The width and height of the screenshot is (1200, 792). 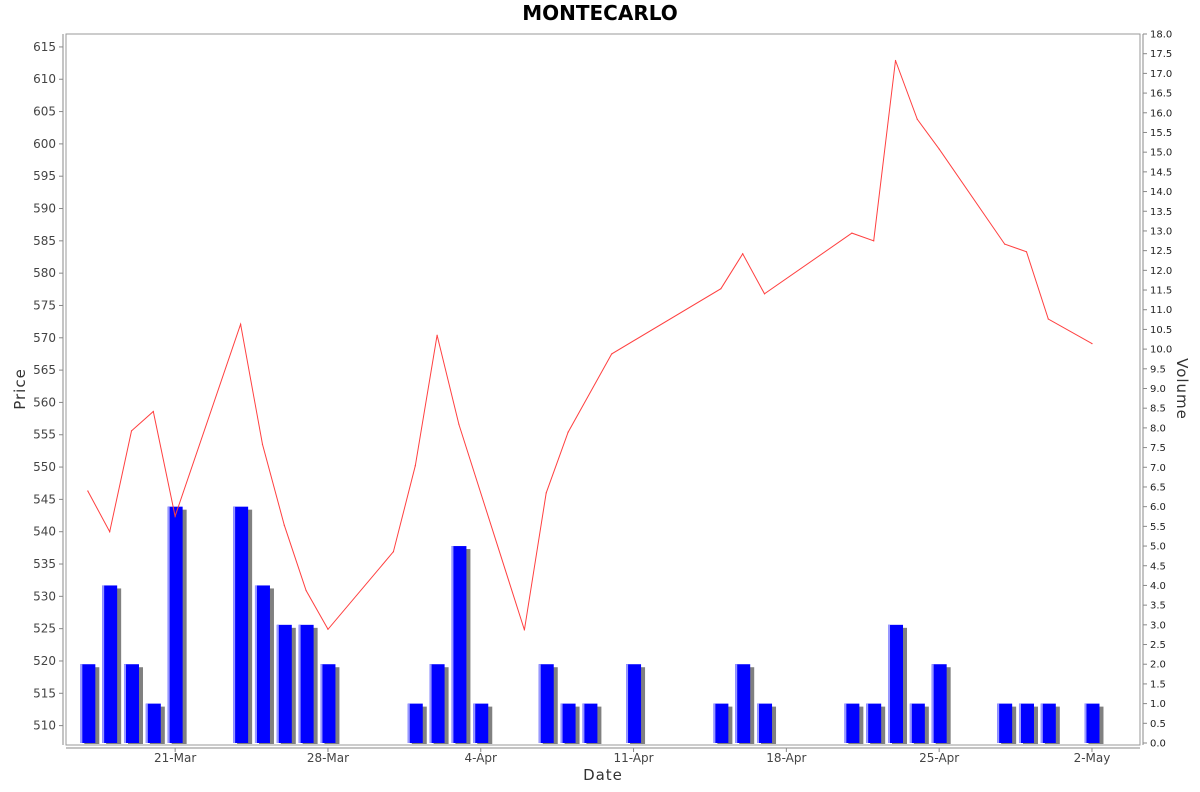 What do you see at coordinates (786, 758) in the screenshot?
I see `date-tick-label: 18-Apr` at bounding box center [786, 758].